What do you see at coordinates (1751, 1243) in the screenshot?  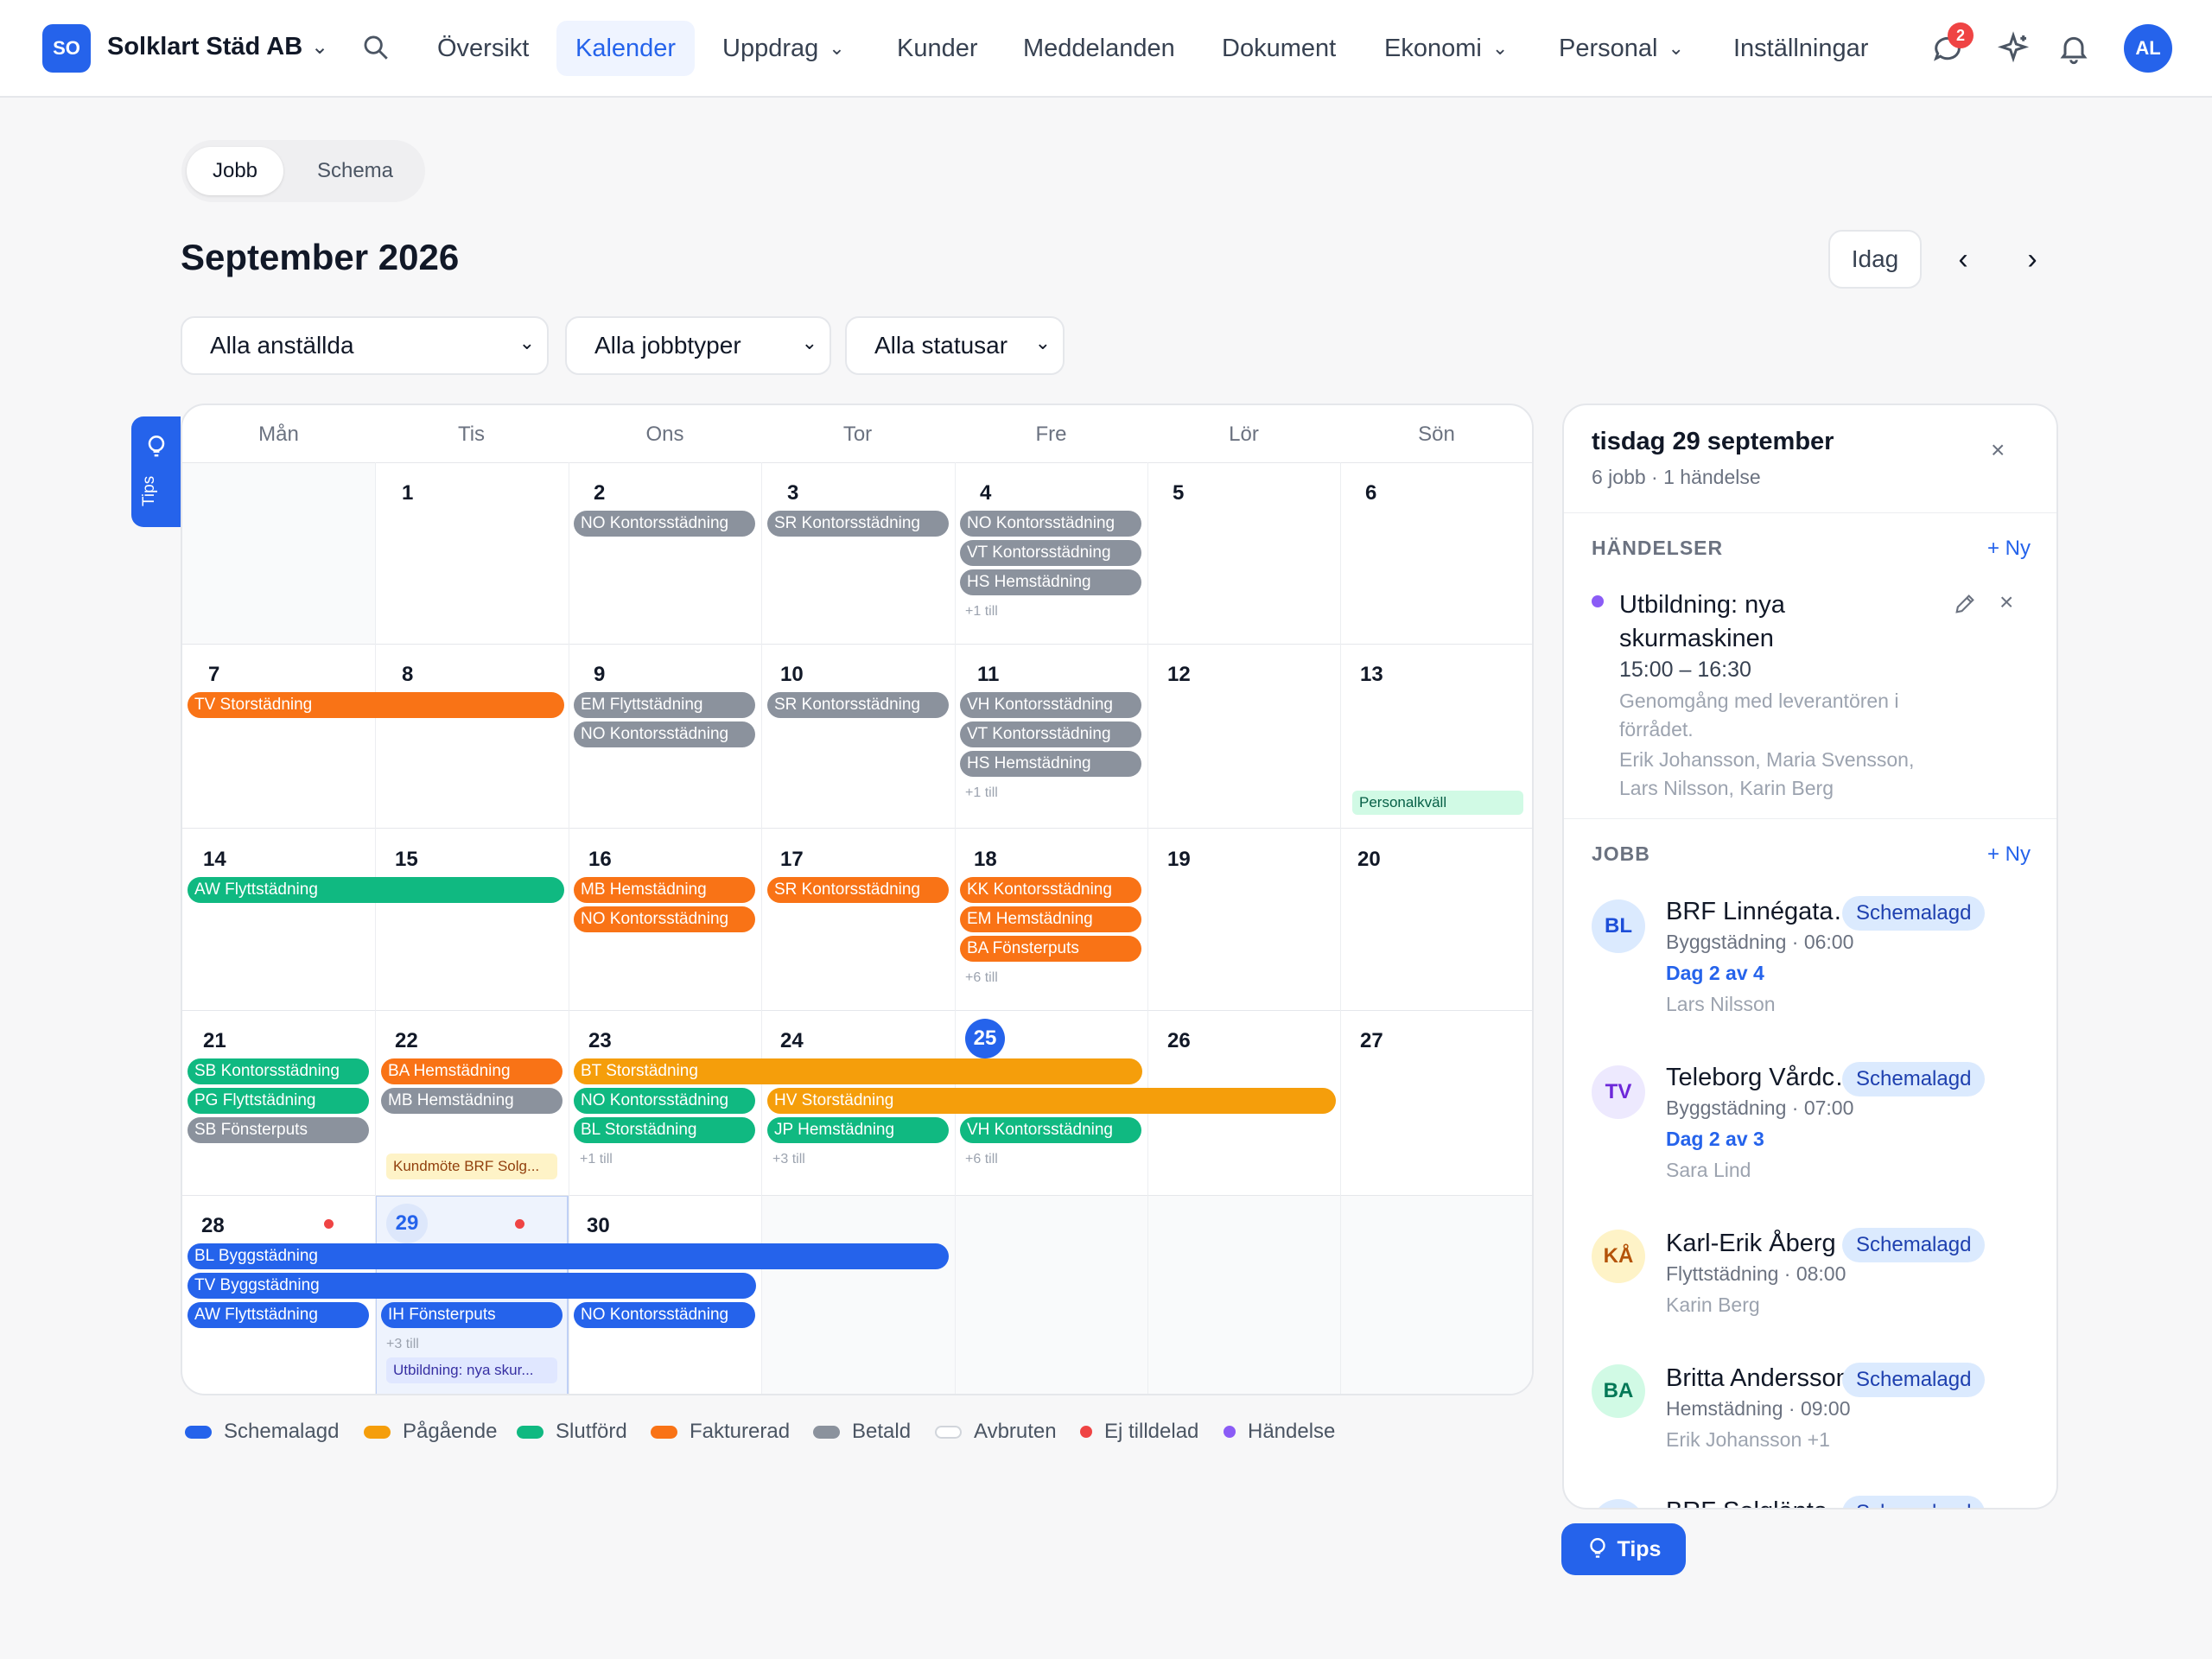 I see `job-name: Karl-Erik Åberg` at bounding box center [1751, 1243].